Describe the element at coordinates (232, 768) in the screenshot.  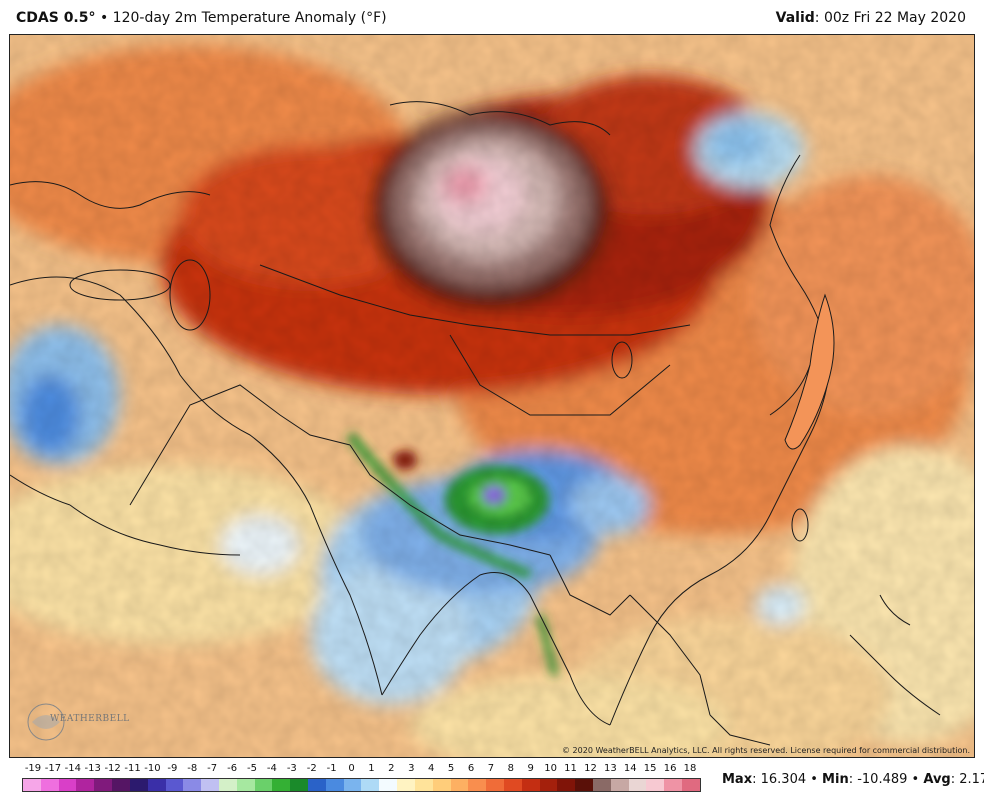
I see `legend-tick-label: -6` at that location.